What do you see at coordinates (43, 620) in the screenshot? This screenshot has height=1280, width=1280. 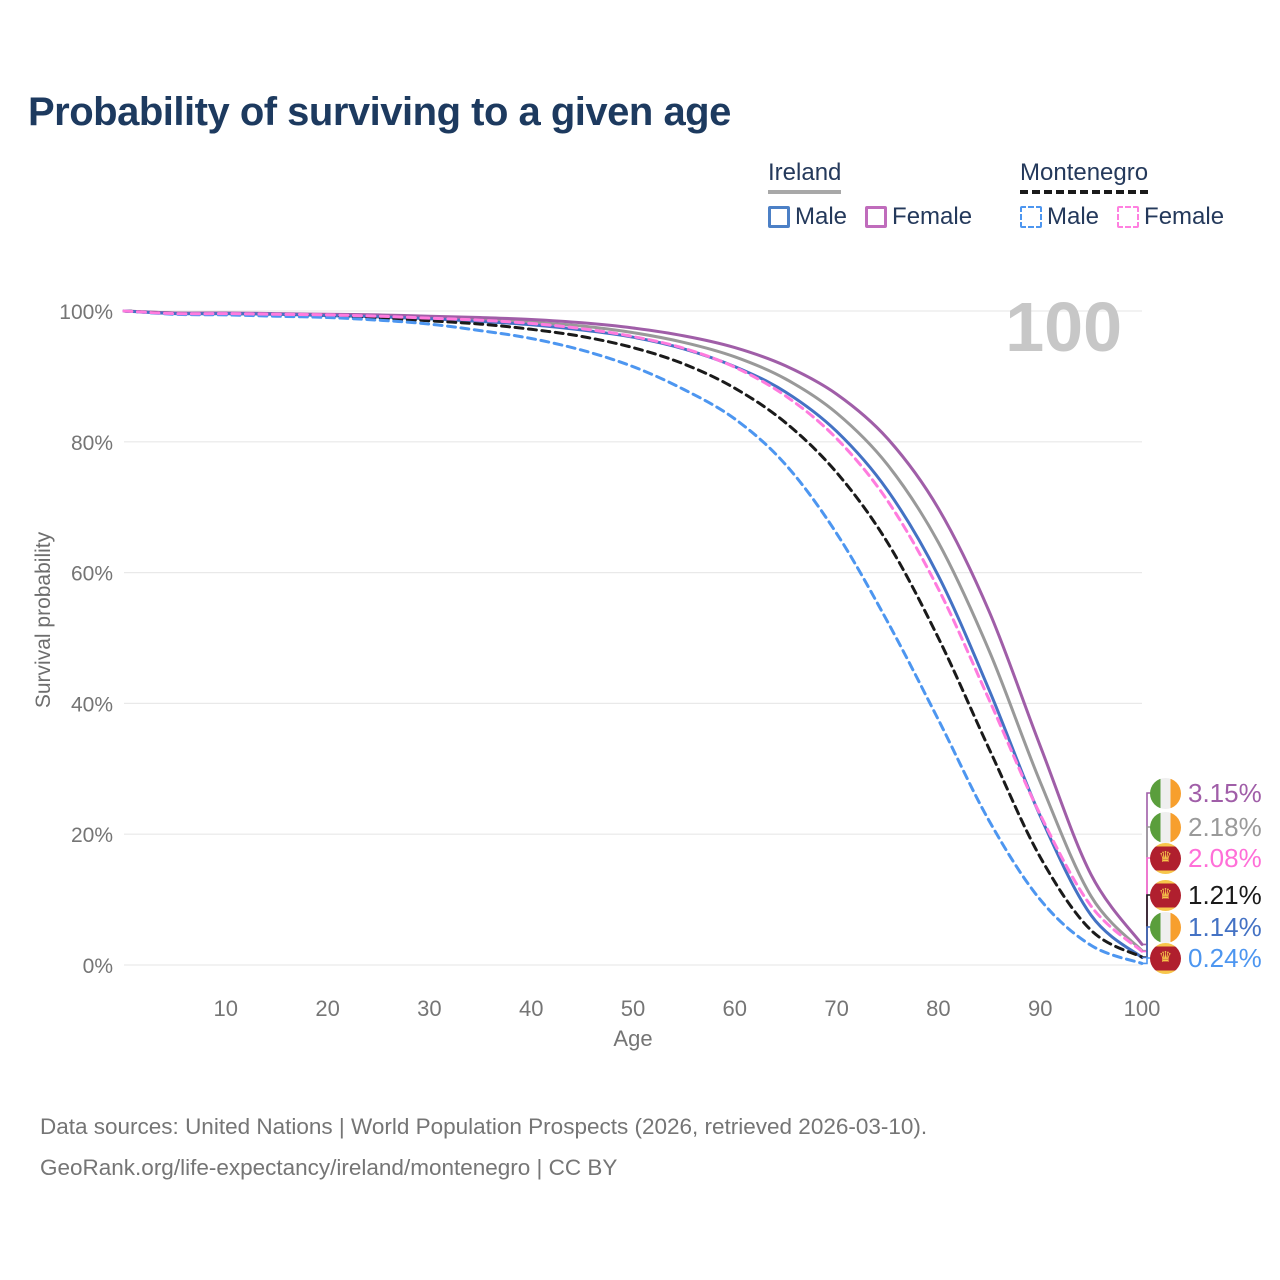 I see `y-axis-title: Survival probability` at bounding box center [43, 620].